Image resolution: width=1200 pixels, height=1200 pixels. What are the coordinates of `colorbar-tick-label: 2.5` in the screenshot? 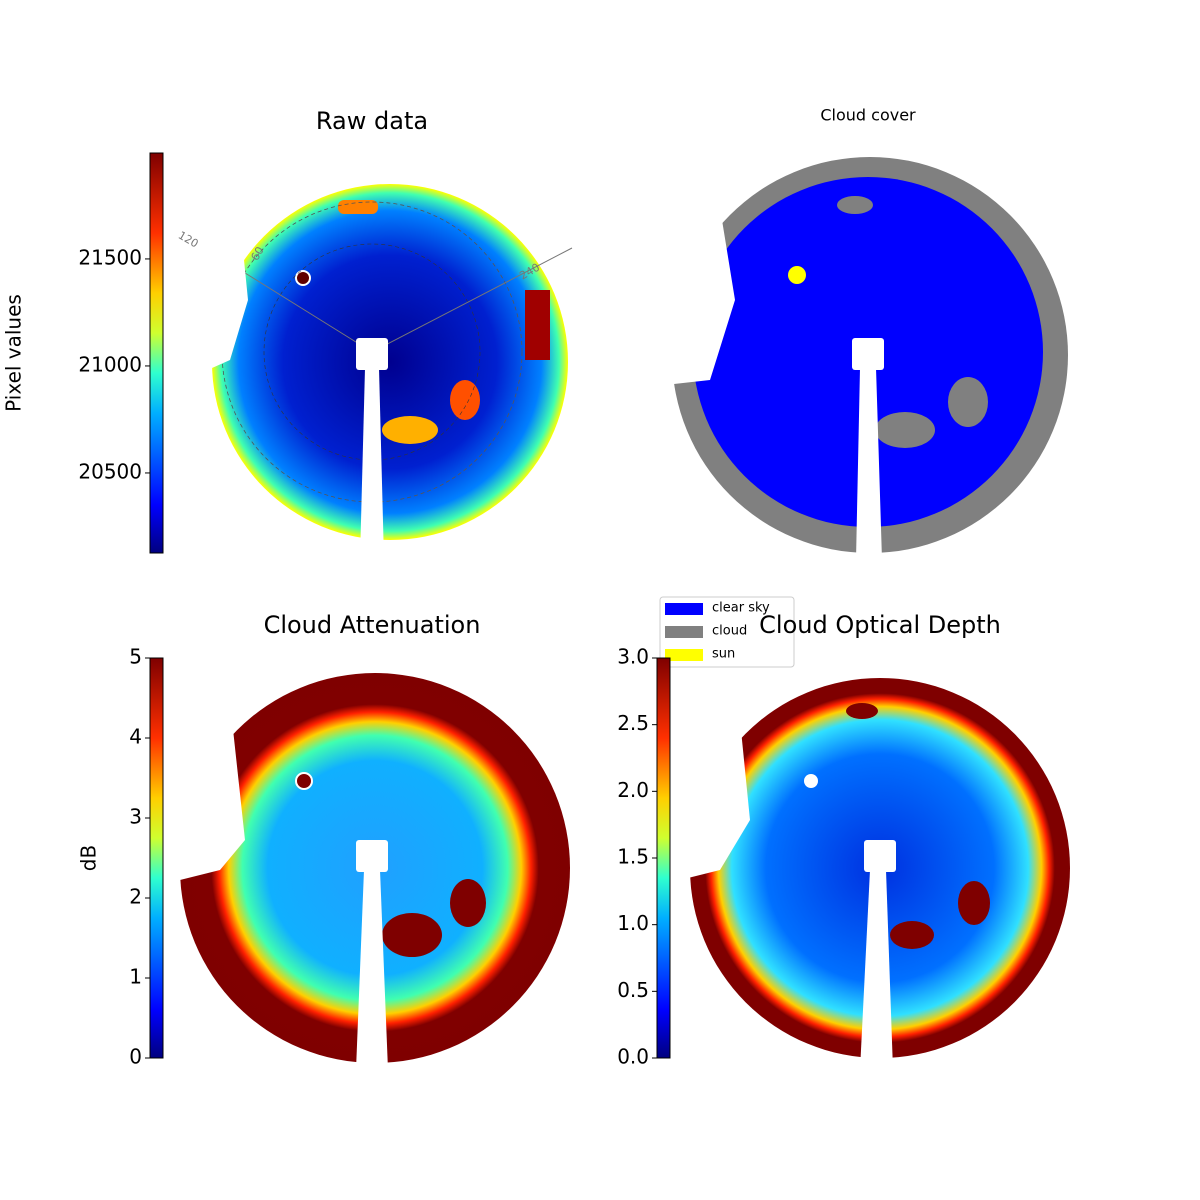 It's located at (633, 723).